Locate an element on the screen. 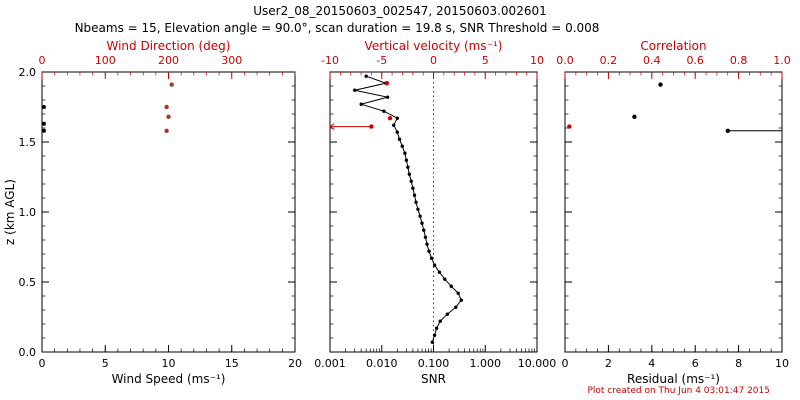  svg-text: 1.5 is located at coordinates (28, 142).